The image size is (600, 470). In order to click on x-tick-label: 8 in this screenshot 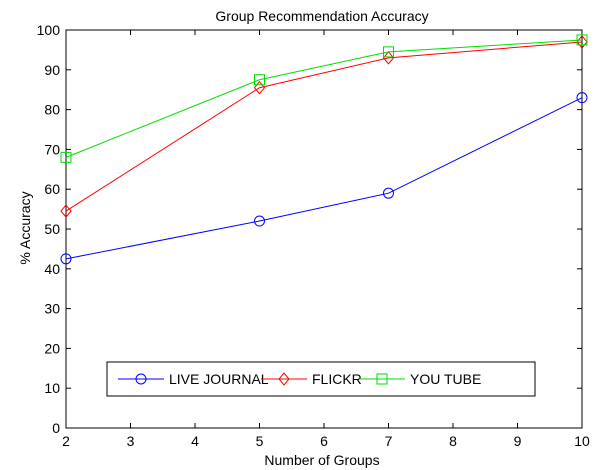, I will do `click(453, 441)`.